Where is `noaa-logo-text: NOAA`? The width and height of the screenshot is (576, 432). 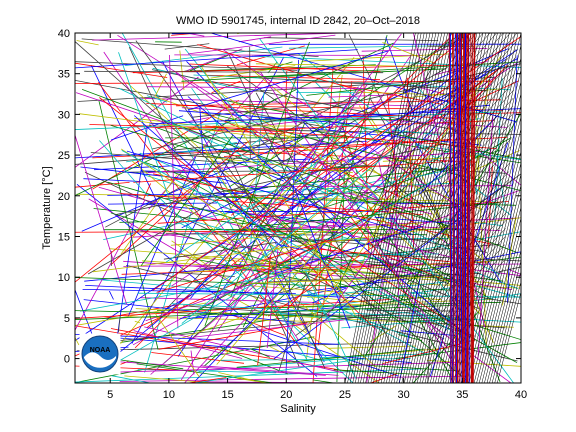 noaa-logo-text: NOAA is located at coordinates (100, 350).